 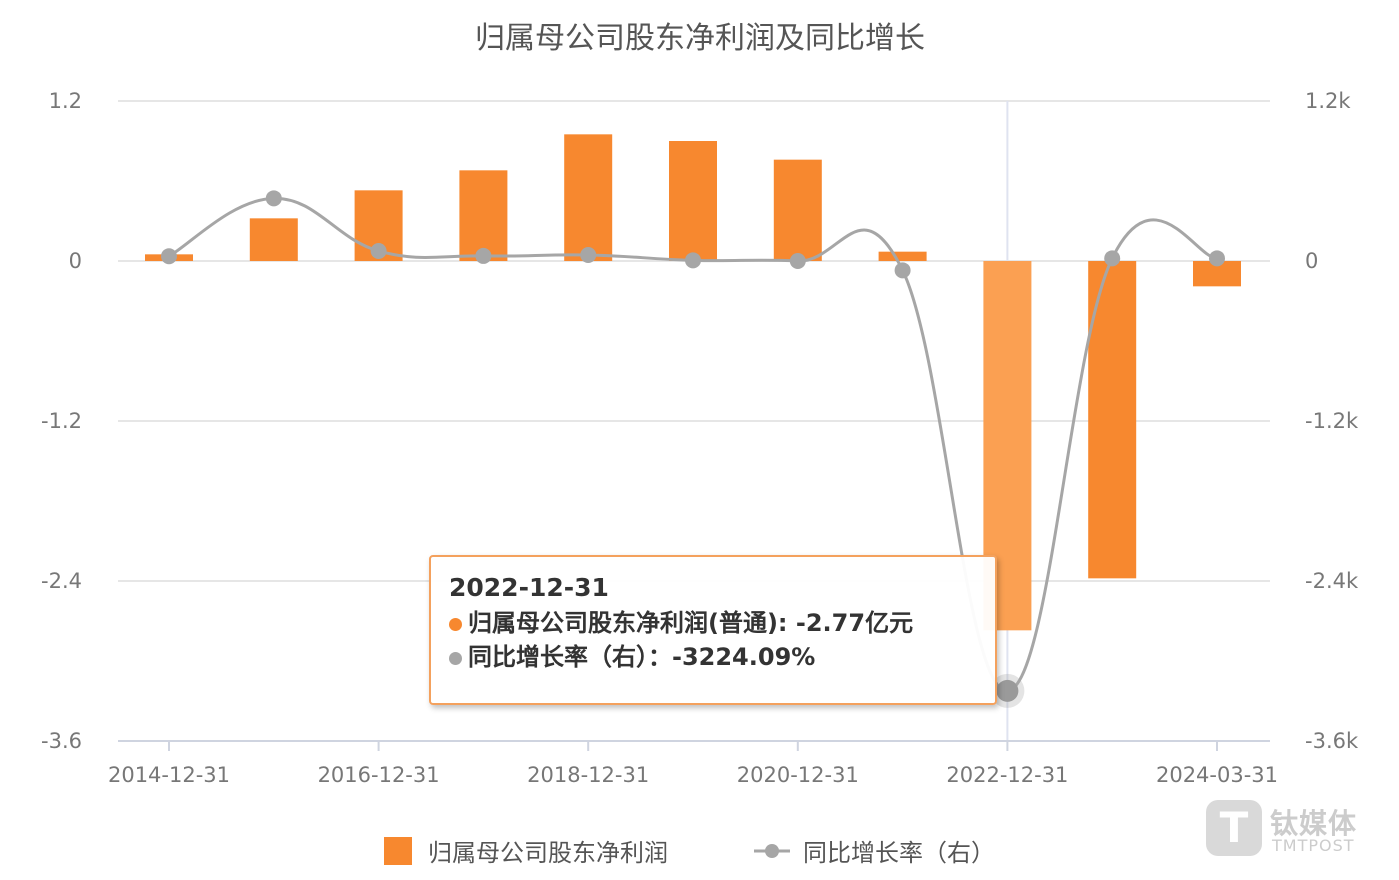 I want to click on x-axis-tick: 2024-03-31, so click(x=1217, y=775).